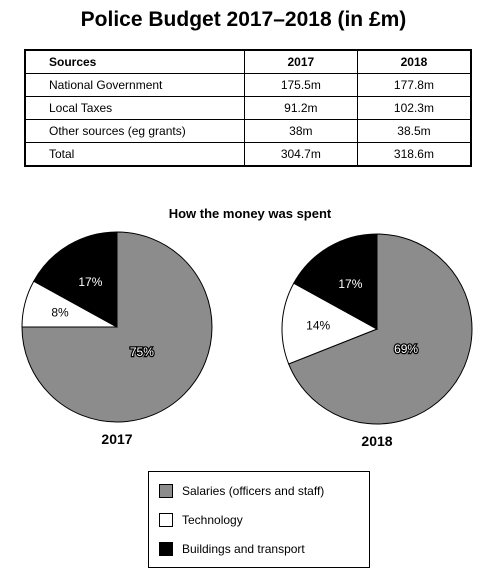  Describe the element at coordinates (90, 282) in the screenshot. I see `pie-label-buildings-2017: 17%` at that location.